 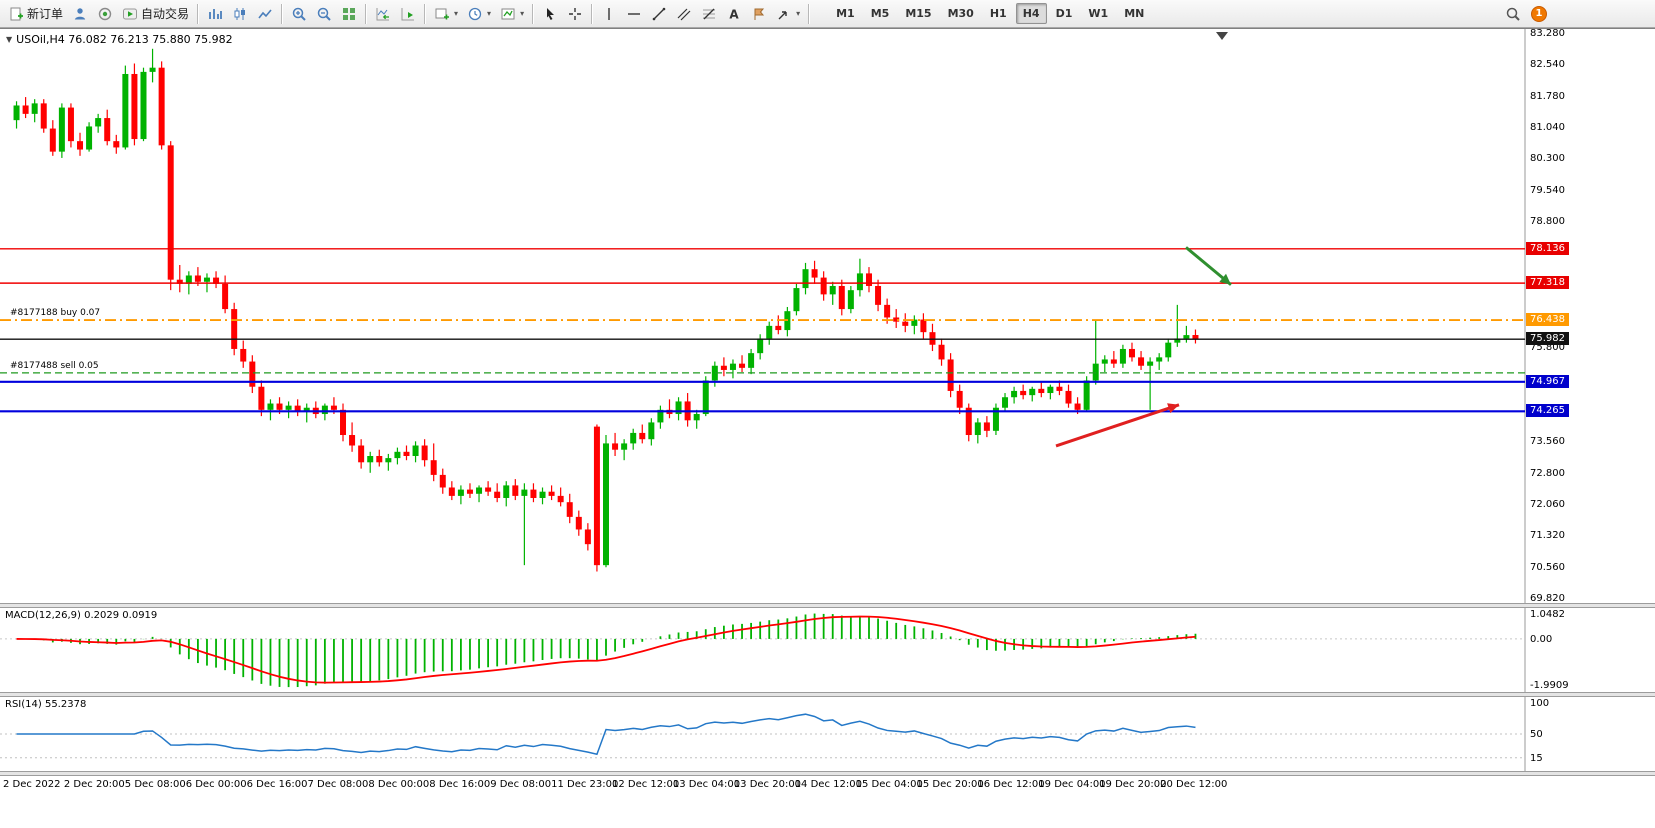 I want to click on cursor-tool-button, so click(x=550, y=14).